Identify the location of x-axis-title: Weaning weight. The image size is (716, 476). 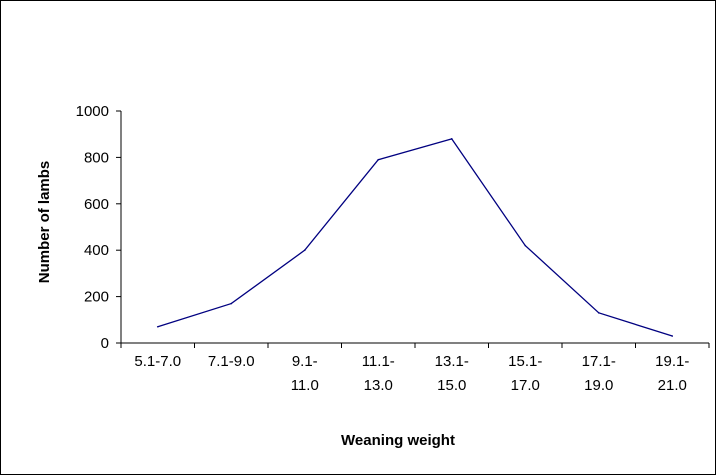
(398, 440).